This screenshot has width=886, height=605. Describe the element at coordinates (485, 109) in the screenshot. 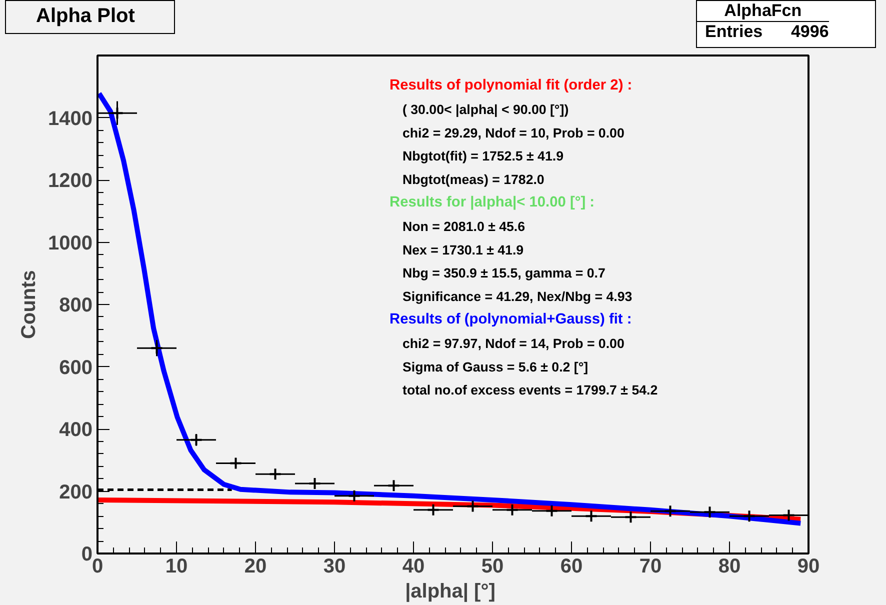

I see `annotation: ( 30.00< |alpha| < 90.00 [°])` at that location.